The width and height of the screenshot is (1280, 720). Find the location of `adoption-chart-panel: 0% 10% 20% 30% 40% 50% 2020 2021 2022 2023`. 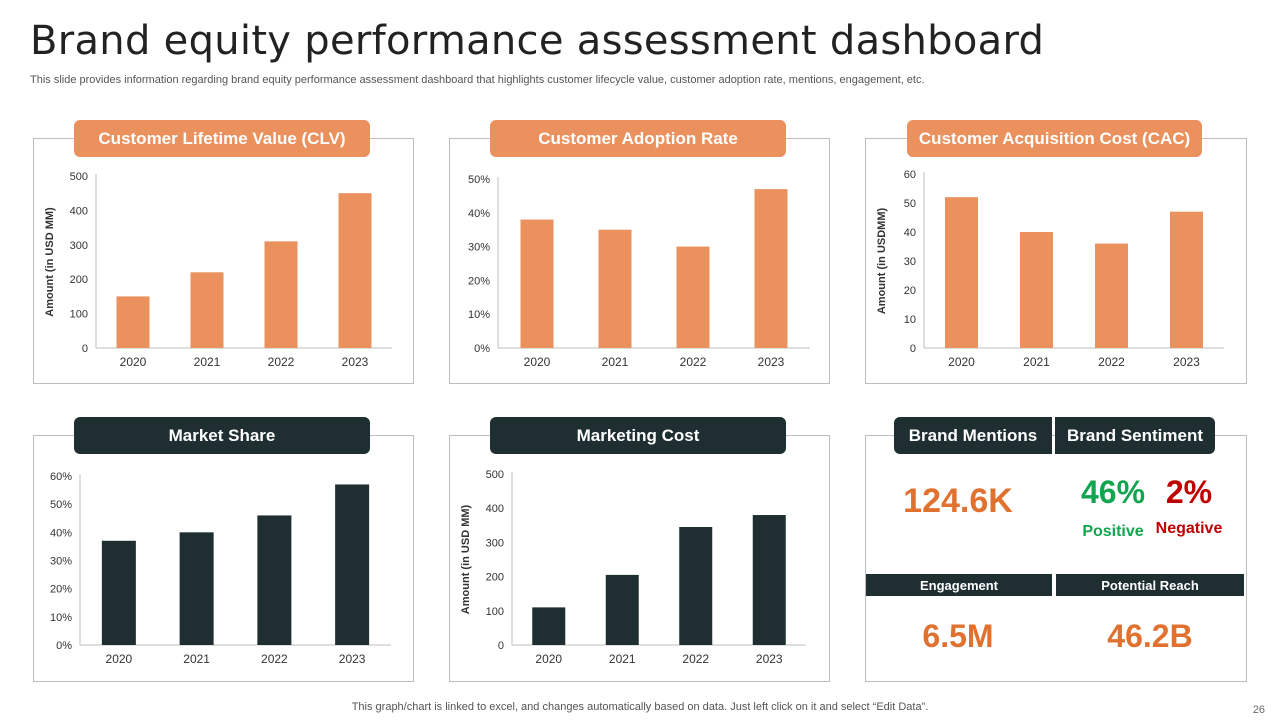

adoption-chart-panel: 0% 10% 20% 30% 40% 50% 2020 2021 2022 2023 is located at coordinates (639, 261).